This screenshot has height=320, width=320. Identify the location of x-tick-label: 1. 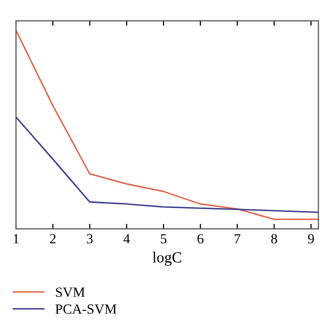
(16, 239).